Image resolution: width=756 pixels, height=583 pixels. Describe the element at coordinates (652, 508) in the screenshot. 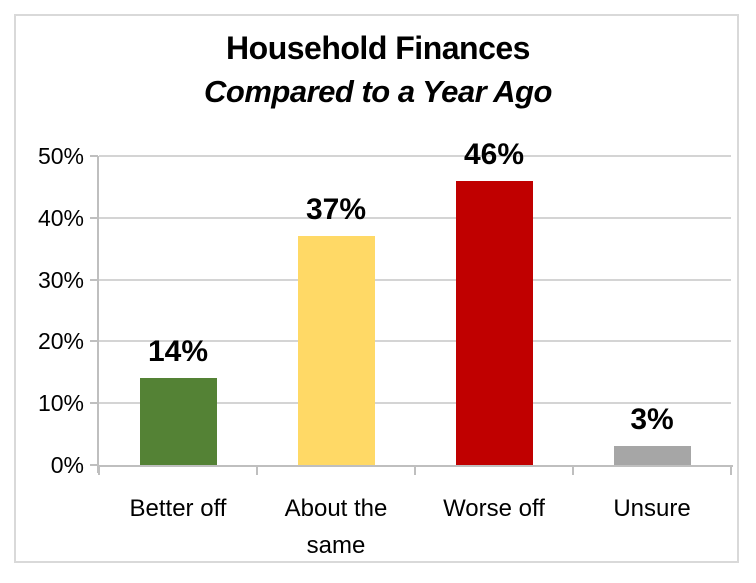

I see `category-label-unsure: Unsure` at that location.